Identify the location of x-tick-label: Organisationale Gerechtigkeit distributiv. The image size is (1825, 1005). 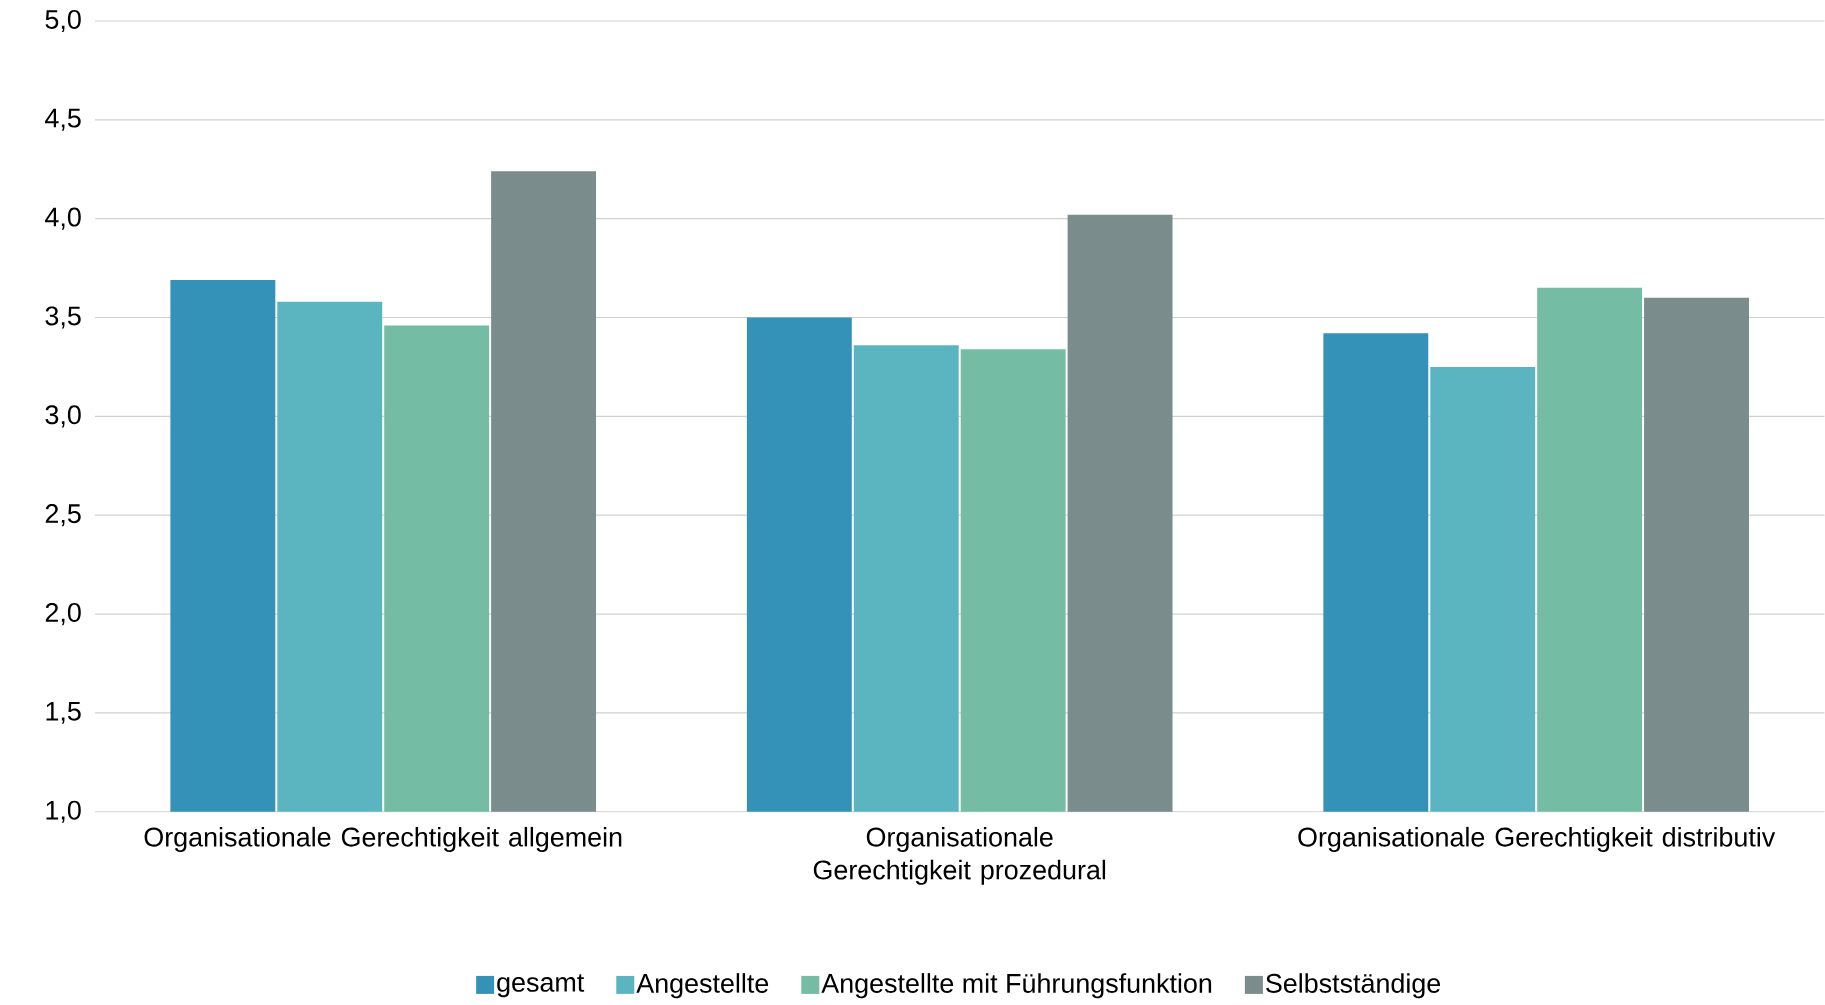
(1537, 840).